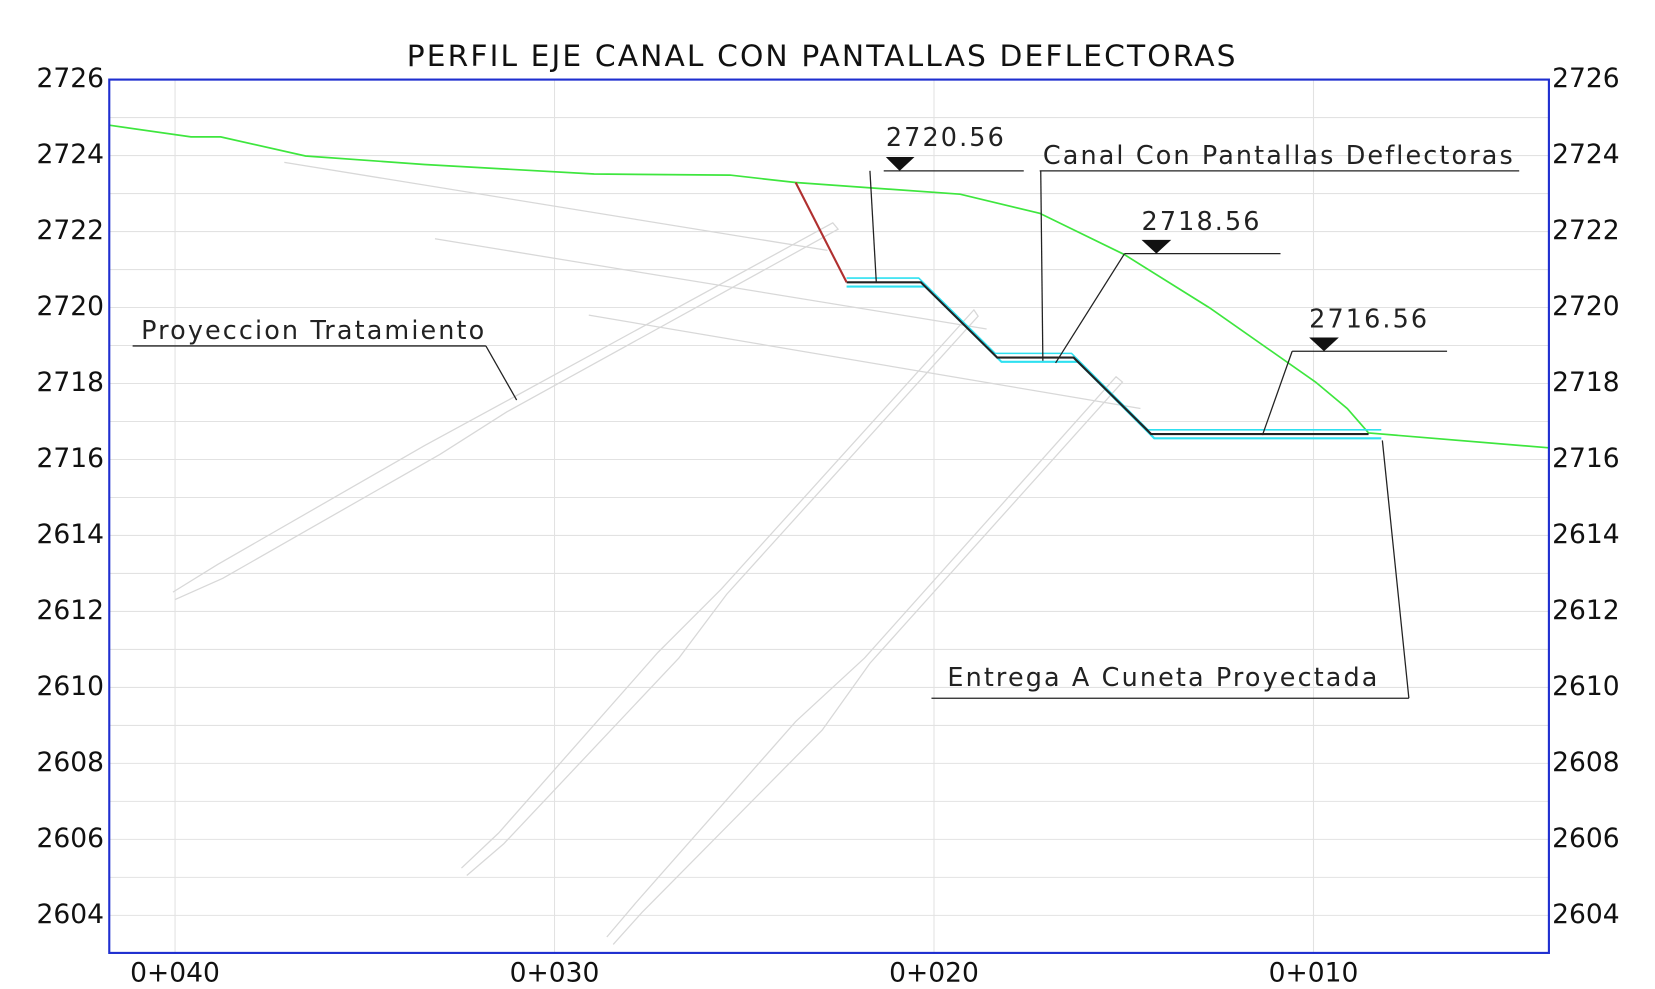 The height and width of the screenshot is (989, 1655). I want to click on y-axis-label-right: 2612, so click(1585, 610).